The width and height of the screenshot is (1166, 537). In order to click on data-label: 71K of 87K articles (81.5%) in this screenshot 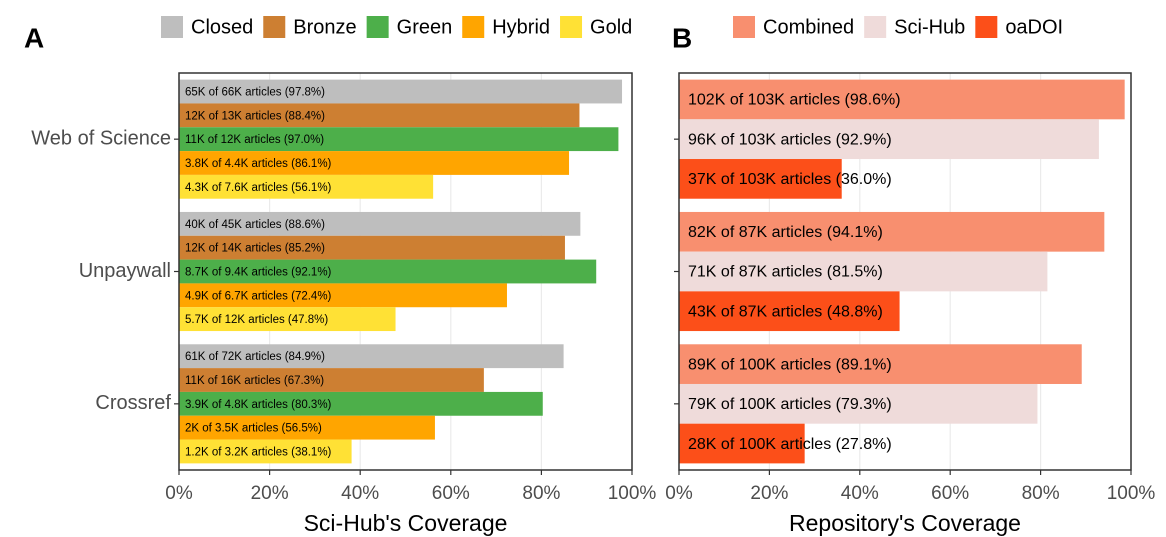, I will do `click(785, 272)`.